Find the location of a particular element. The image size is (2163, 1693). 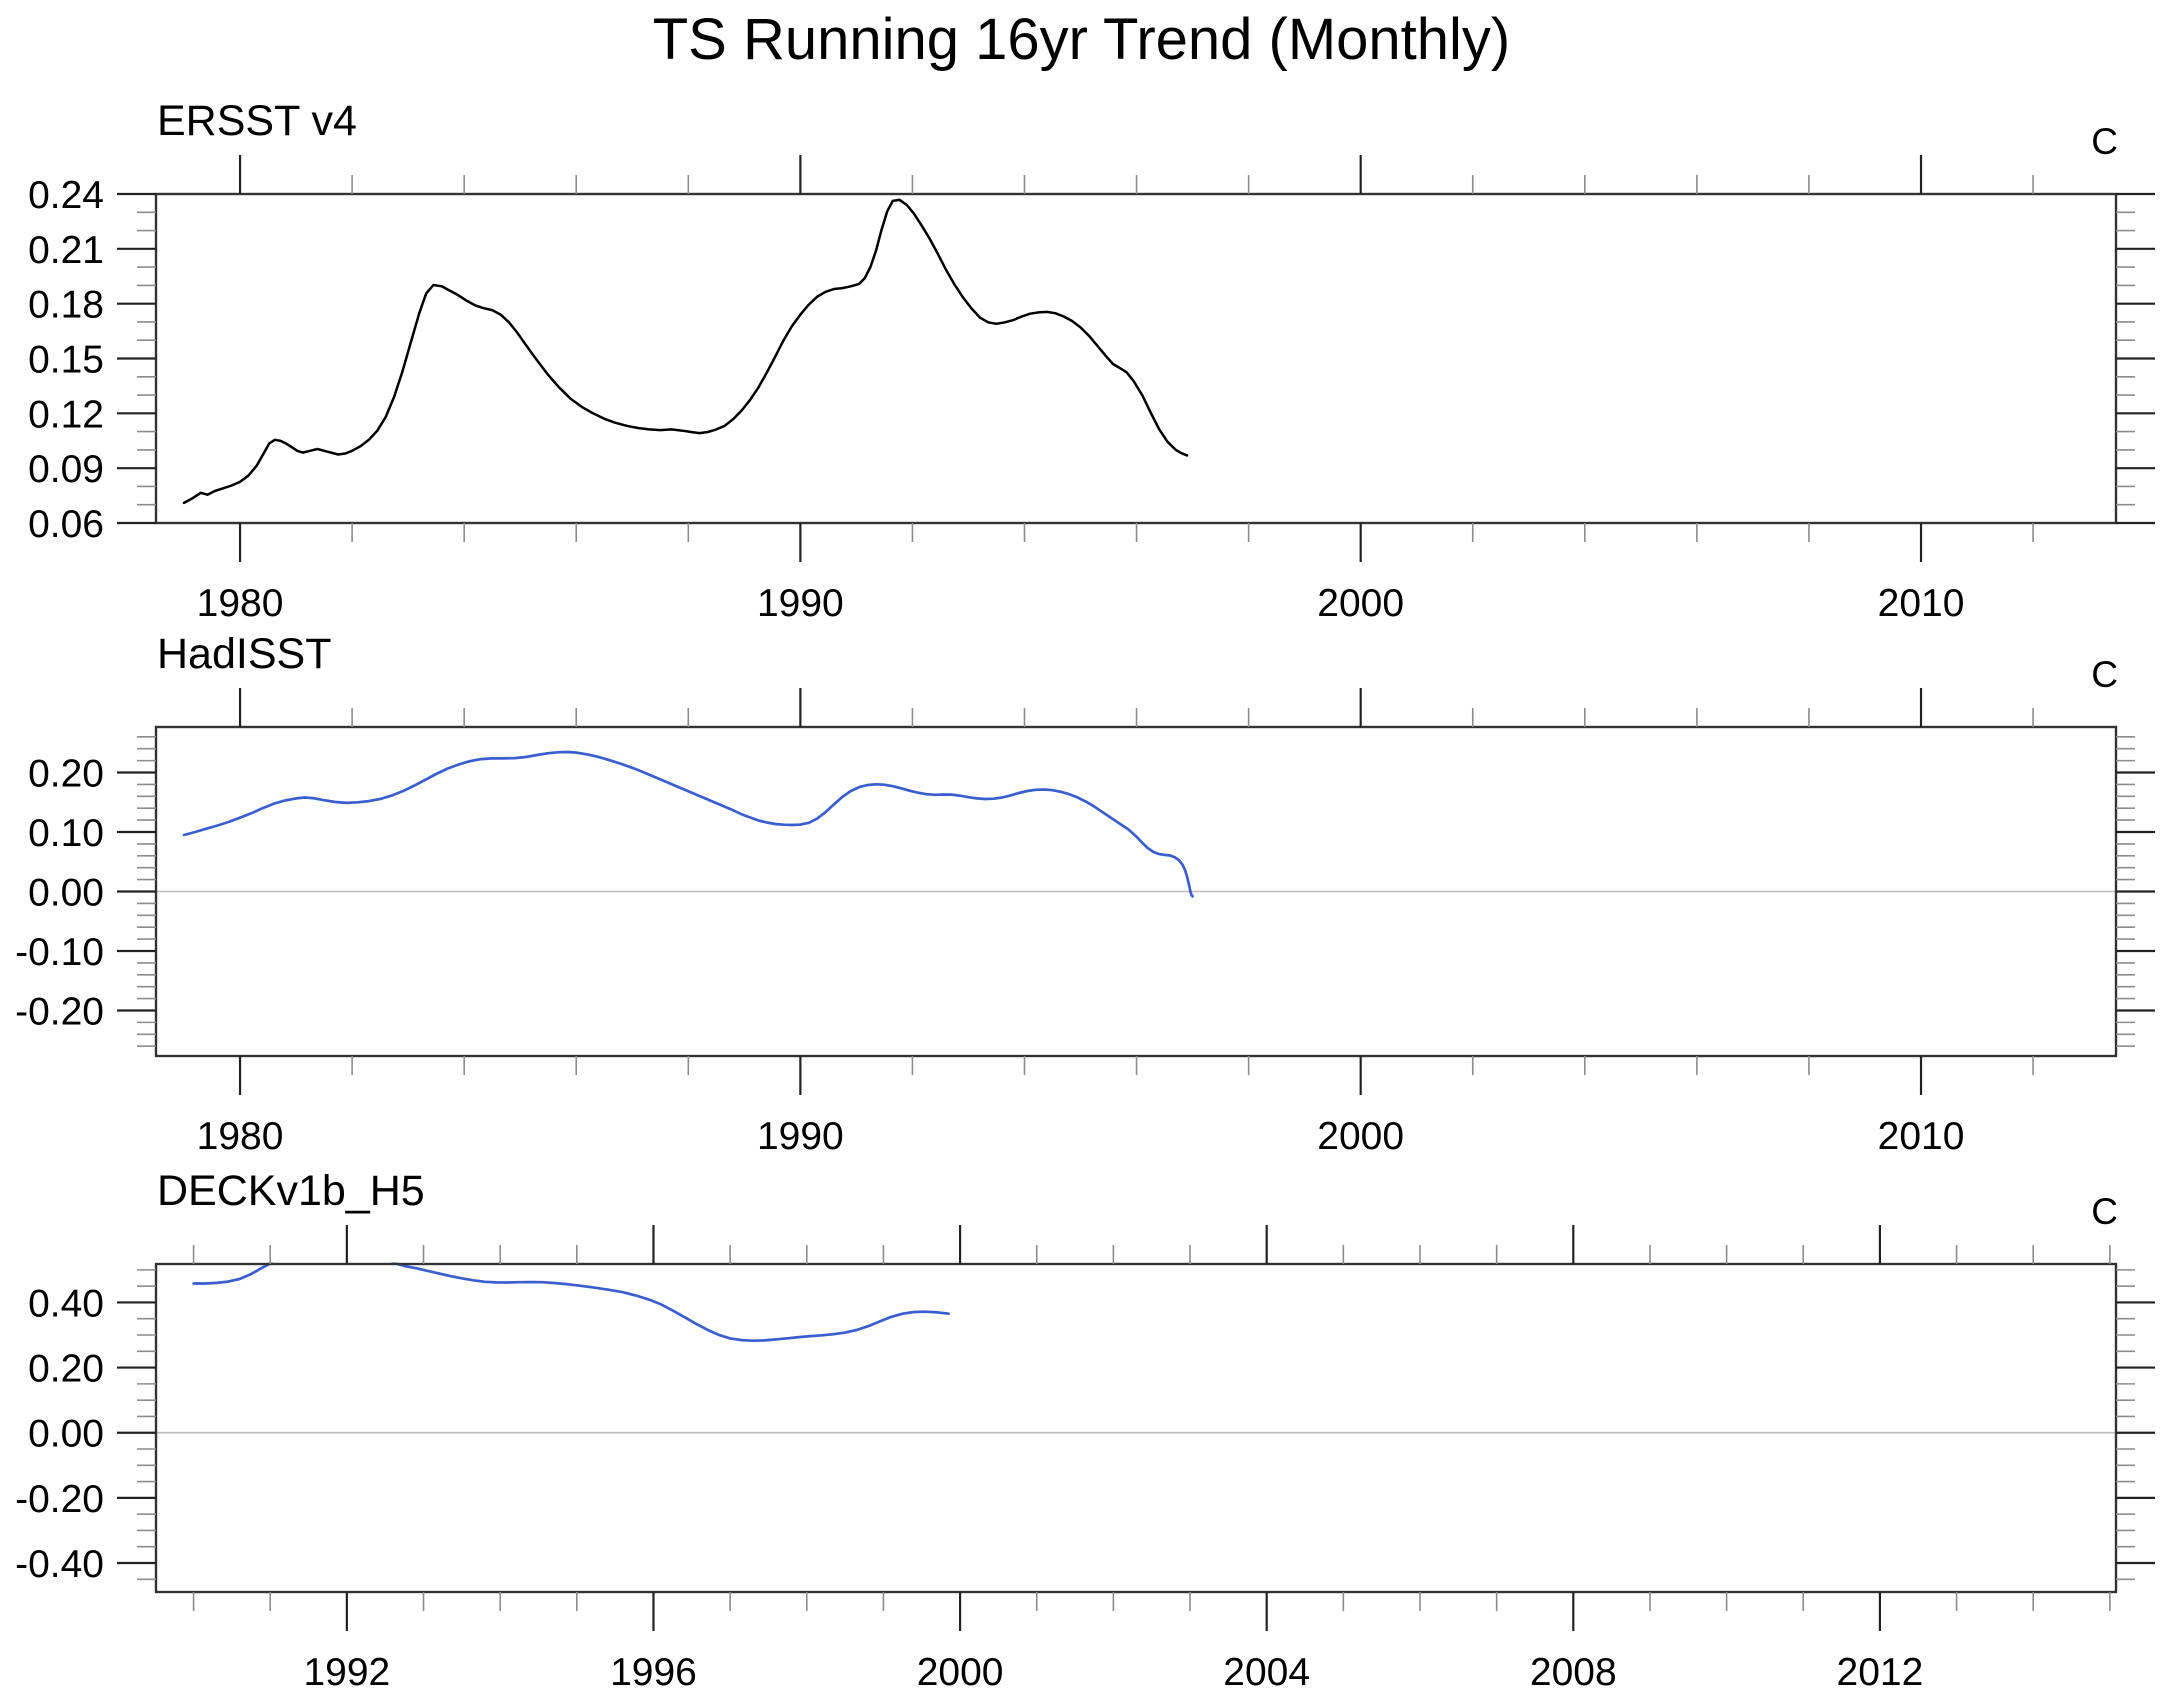

x-tick-label: 2012 is located at coordinates (1880, 1672).